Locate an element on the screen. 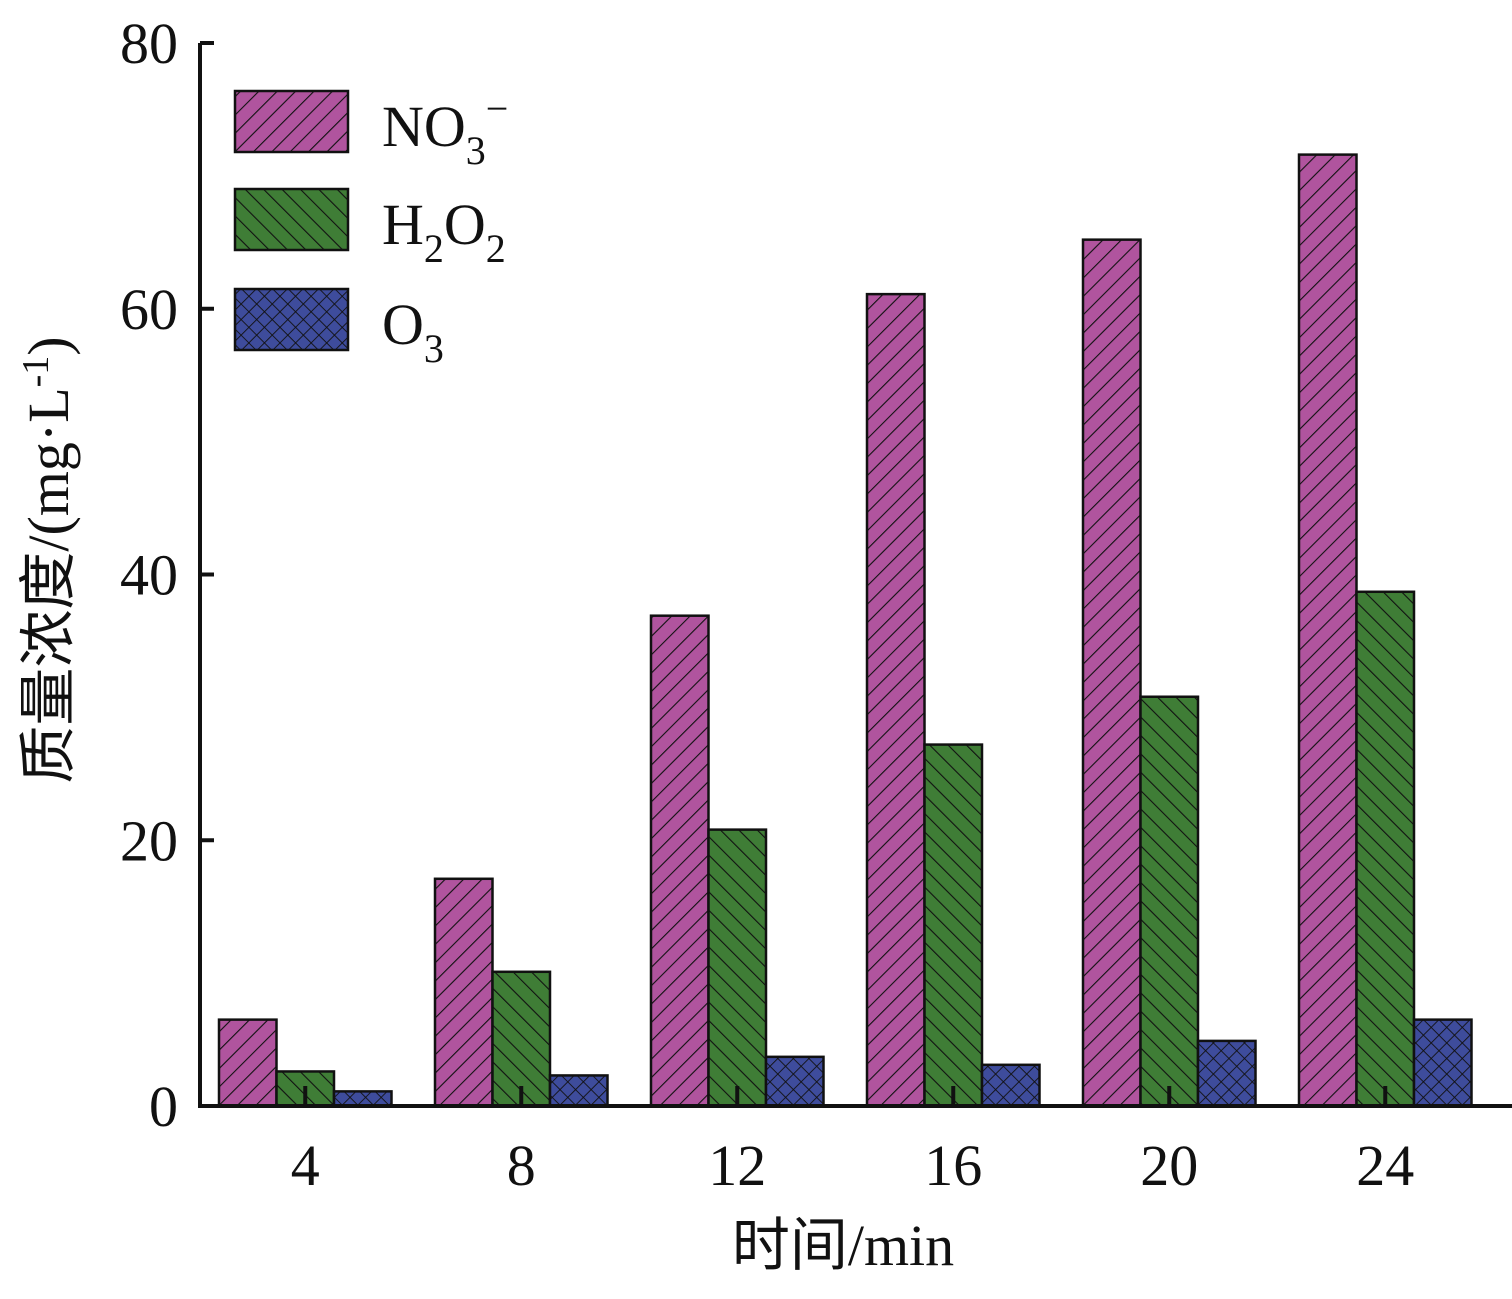 Image resolution: width=1512 pixels, height=1299 pixels. y-tick-label: 80 is located at coordinates (149, 43).